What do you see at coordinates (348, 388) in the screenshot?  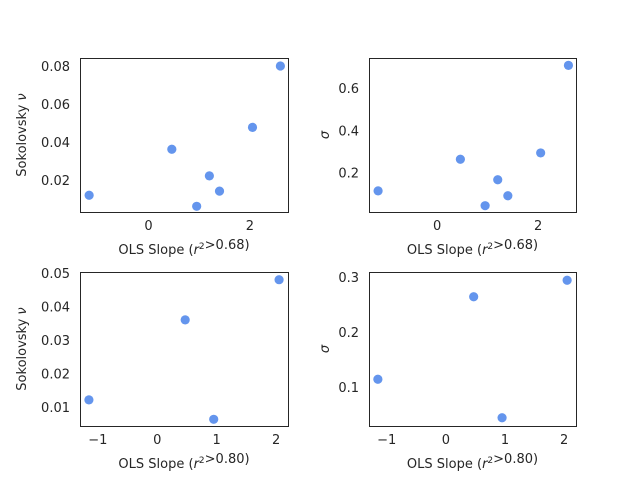 I see `y-tick-label: 0.1` at bounding box center [348, 388].